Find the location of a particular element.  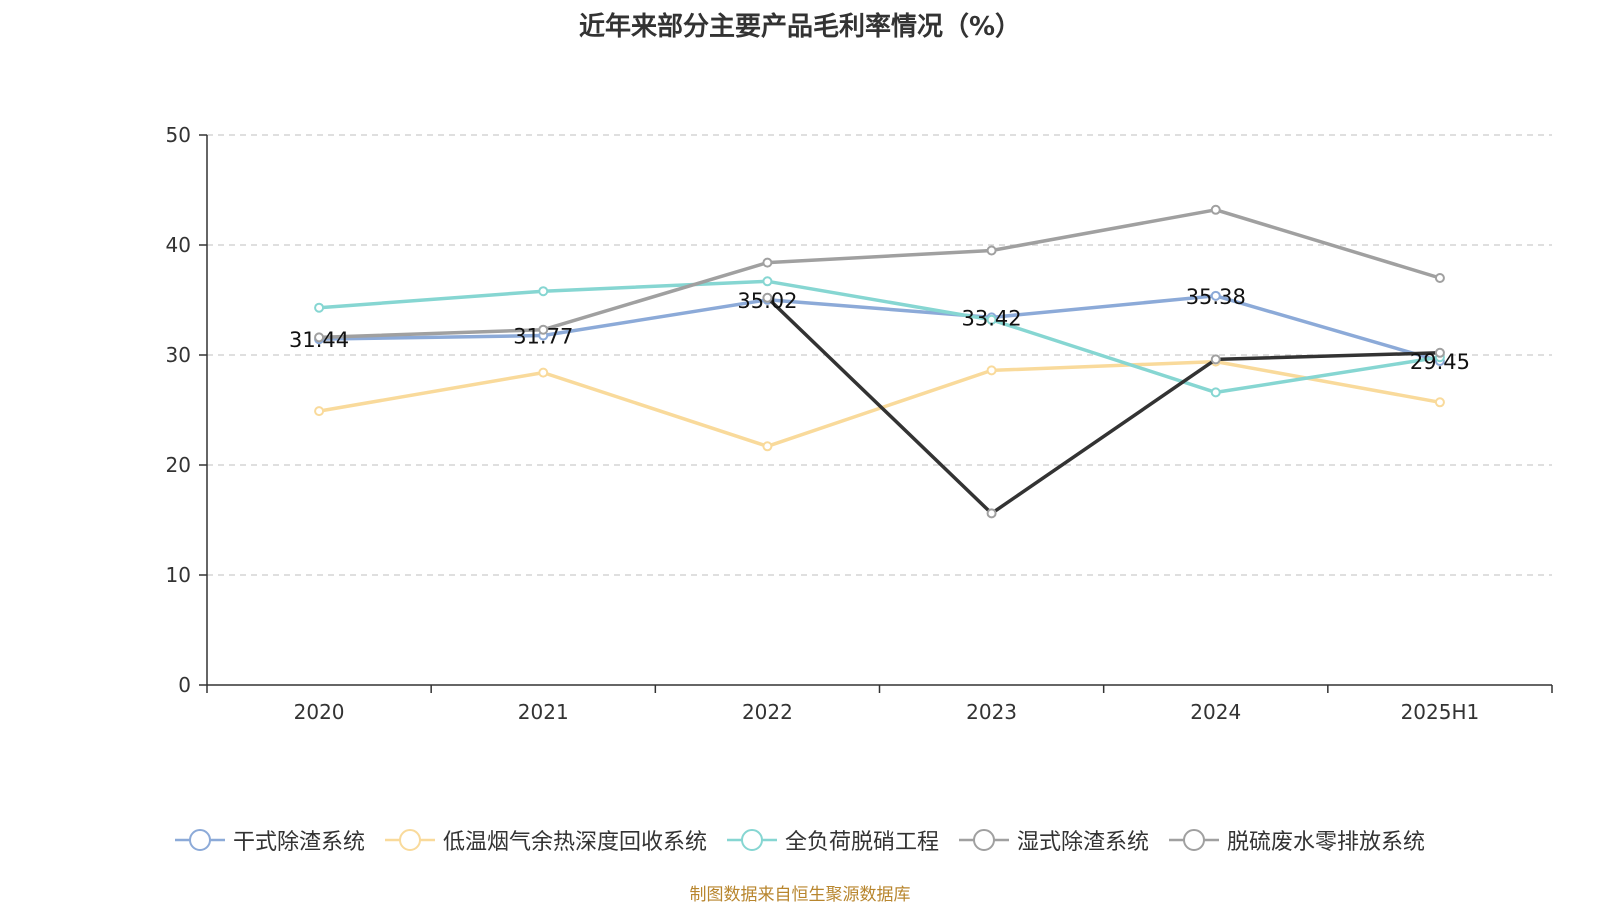

legend-item-0: 干式除渣系统 is located at coordinates (269, 840).